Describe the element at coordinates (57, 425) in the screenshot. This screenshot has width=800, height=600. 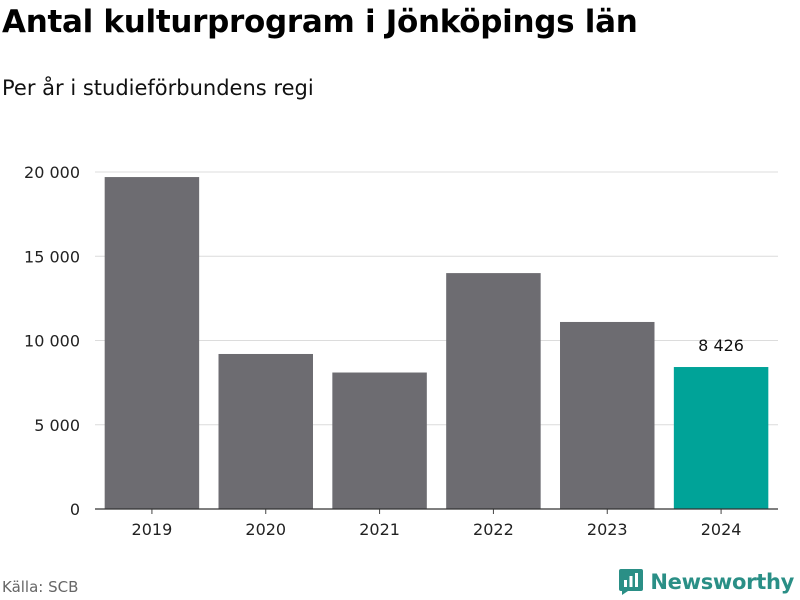
I see `y-tick-label: 5 000` at that location.